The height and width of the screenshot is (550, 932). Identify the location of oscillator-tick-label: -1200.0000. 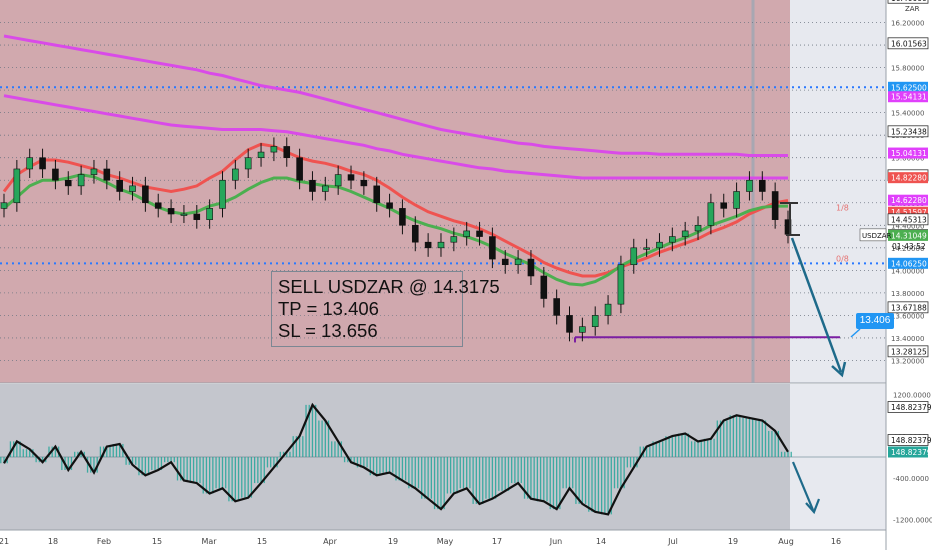
(912, 521).